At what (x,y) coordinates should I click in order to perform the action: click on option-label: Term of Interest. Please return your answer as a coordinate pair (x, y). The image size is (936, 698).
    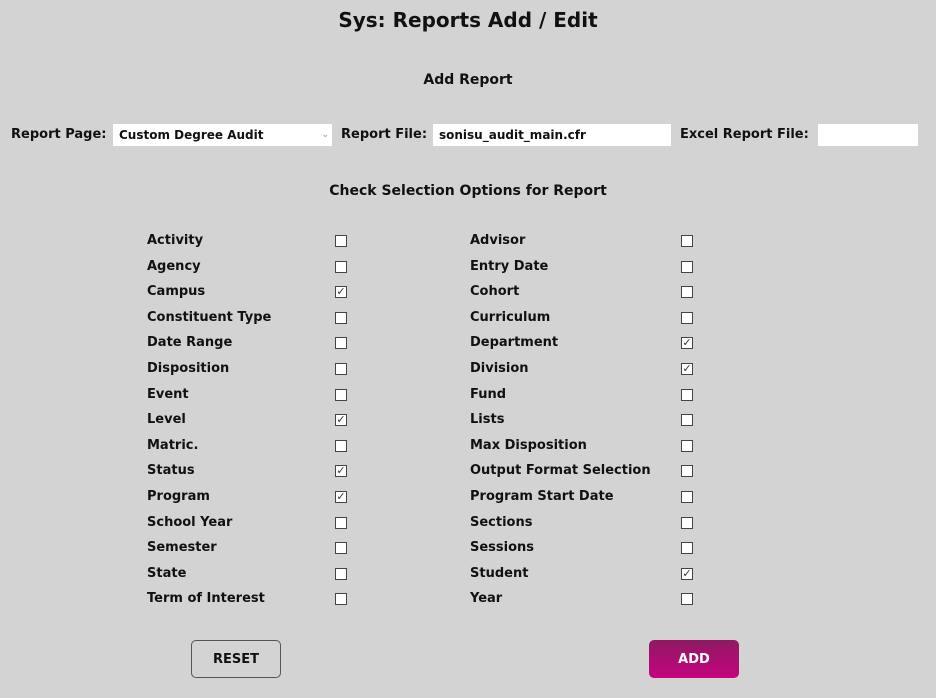
    Looking at the image, I should click on (206, 599).